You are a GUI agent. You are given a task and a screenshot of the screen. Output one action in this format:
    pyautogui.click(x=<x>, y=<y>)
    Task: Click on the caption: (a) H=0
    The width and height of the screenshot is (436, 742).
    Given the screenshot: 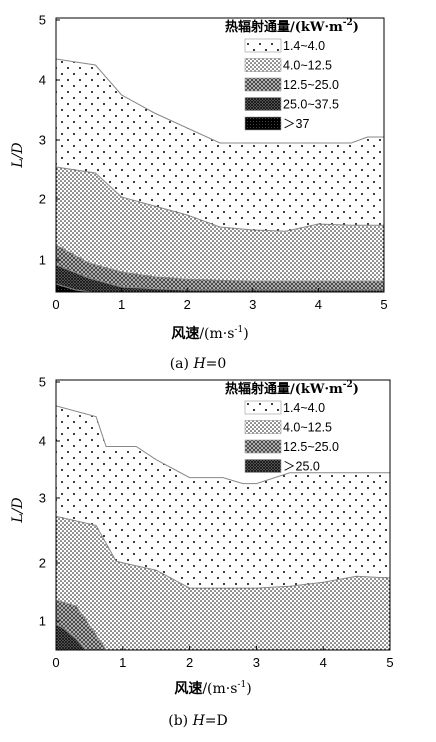 What is the action you would take?
    pyautogui.click(x=198, y=364)
    